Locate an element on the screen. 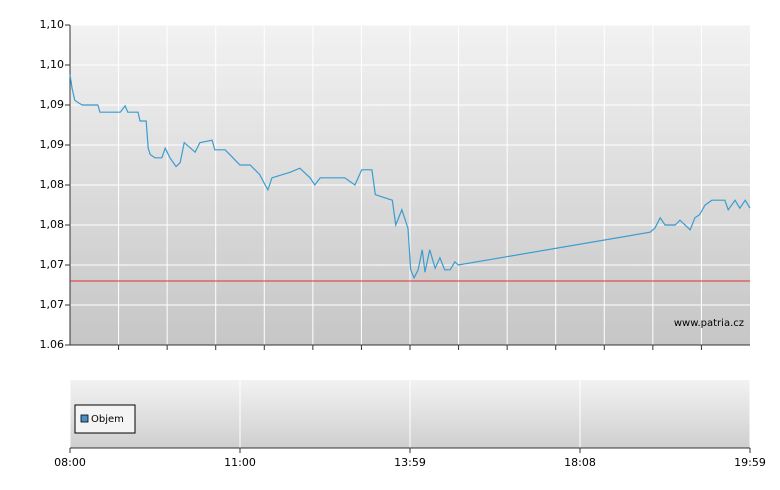 The width and height of the screenshot is (780, 490). legend-swatch is located at coordinates (84, 418).